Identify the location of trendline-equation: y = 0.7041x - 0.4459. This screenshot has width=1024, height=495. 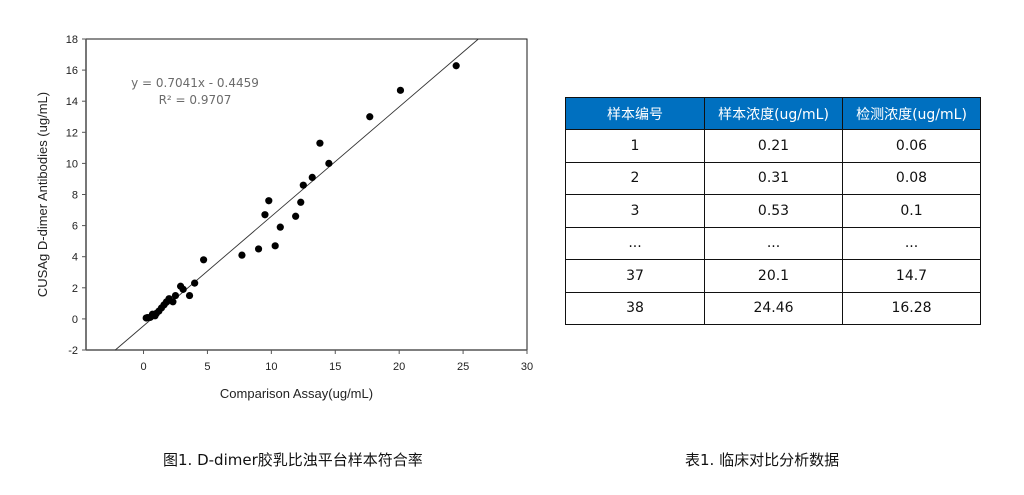
(195, 83).